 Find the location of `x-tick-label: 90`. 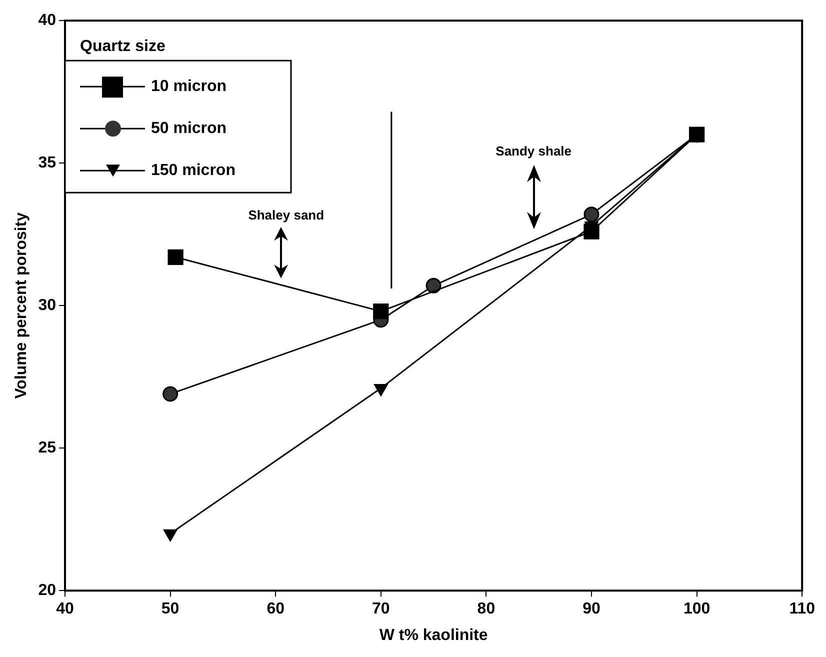

x-tick-label: 90 is located at coordinates (591, 609).